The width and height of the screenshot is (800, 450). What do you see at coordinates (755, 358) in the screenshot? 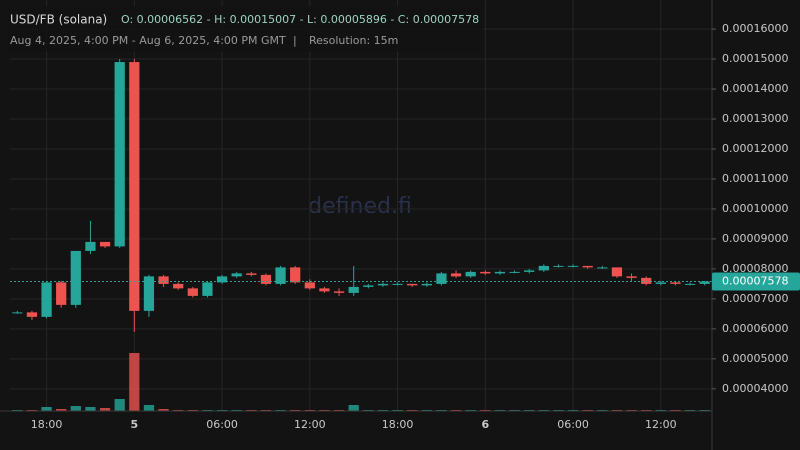
I see `y-tick-label: 0.00005000` at bounding box center [755, 358].